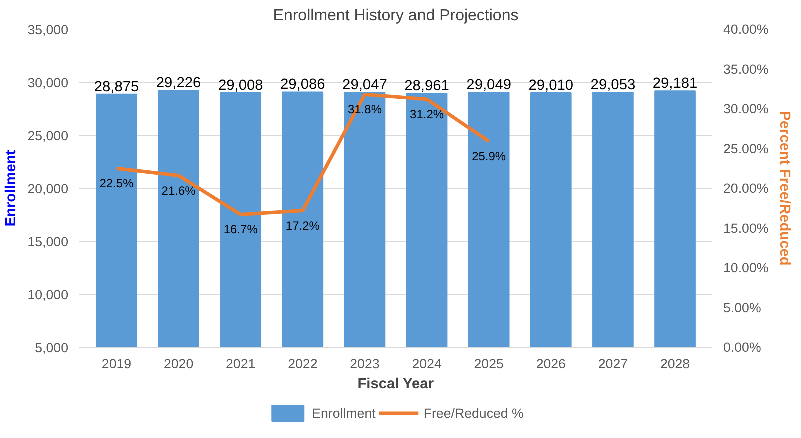 The height and width of the screenshot is (438, 801). I want to click on x-tick-label: 2028, so click(675, 364).